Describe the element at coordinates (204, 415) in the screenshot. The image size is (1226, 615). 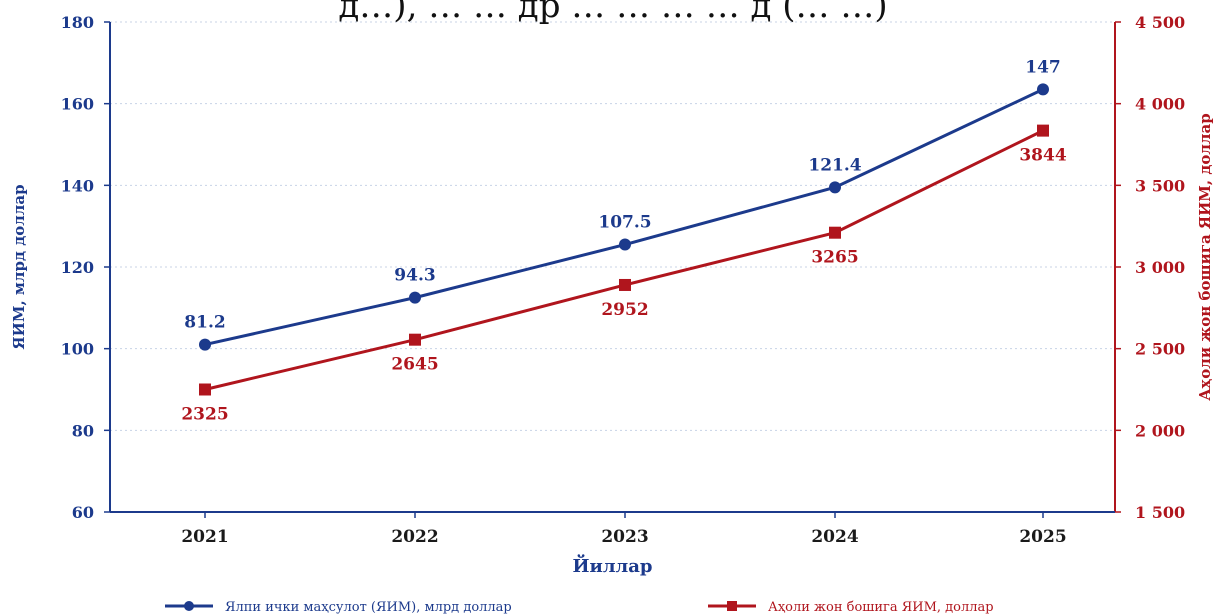
I see `data-label: 2325` at that location.